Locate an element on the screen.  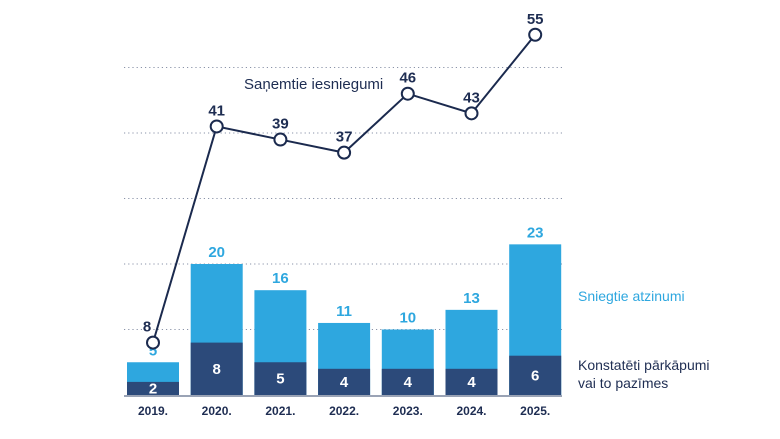
bar-opinions-label: 16 is located at coordinates (280, 278).